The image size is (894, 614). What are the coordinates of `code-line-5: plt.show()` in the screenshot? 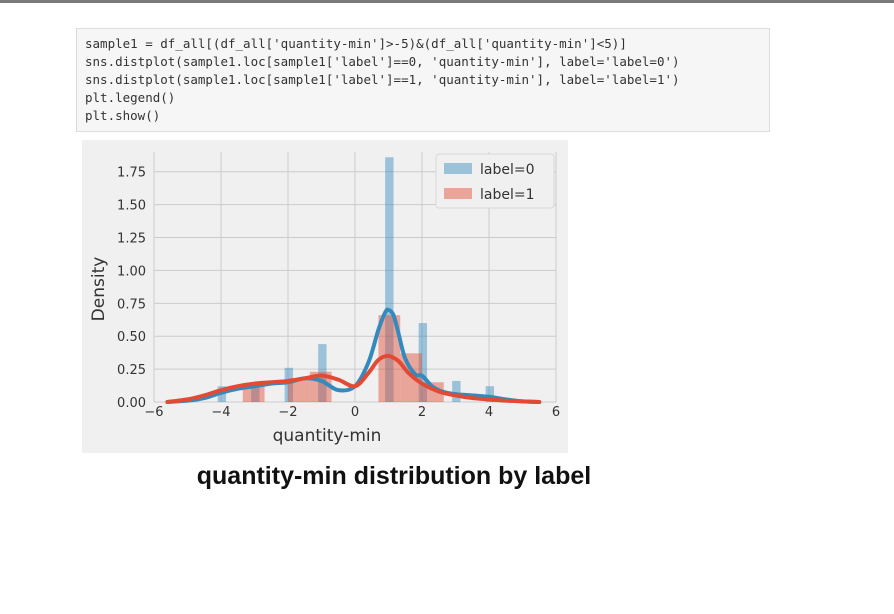 It's located at (123, 115).